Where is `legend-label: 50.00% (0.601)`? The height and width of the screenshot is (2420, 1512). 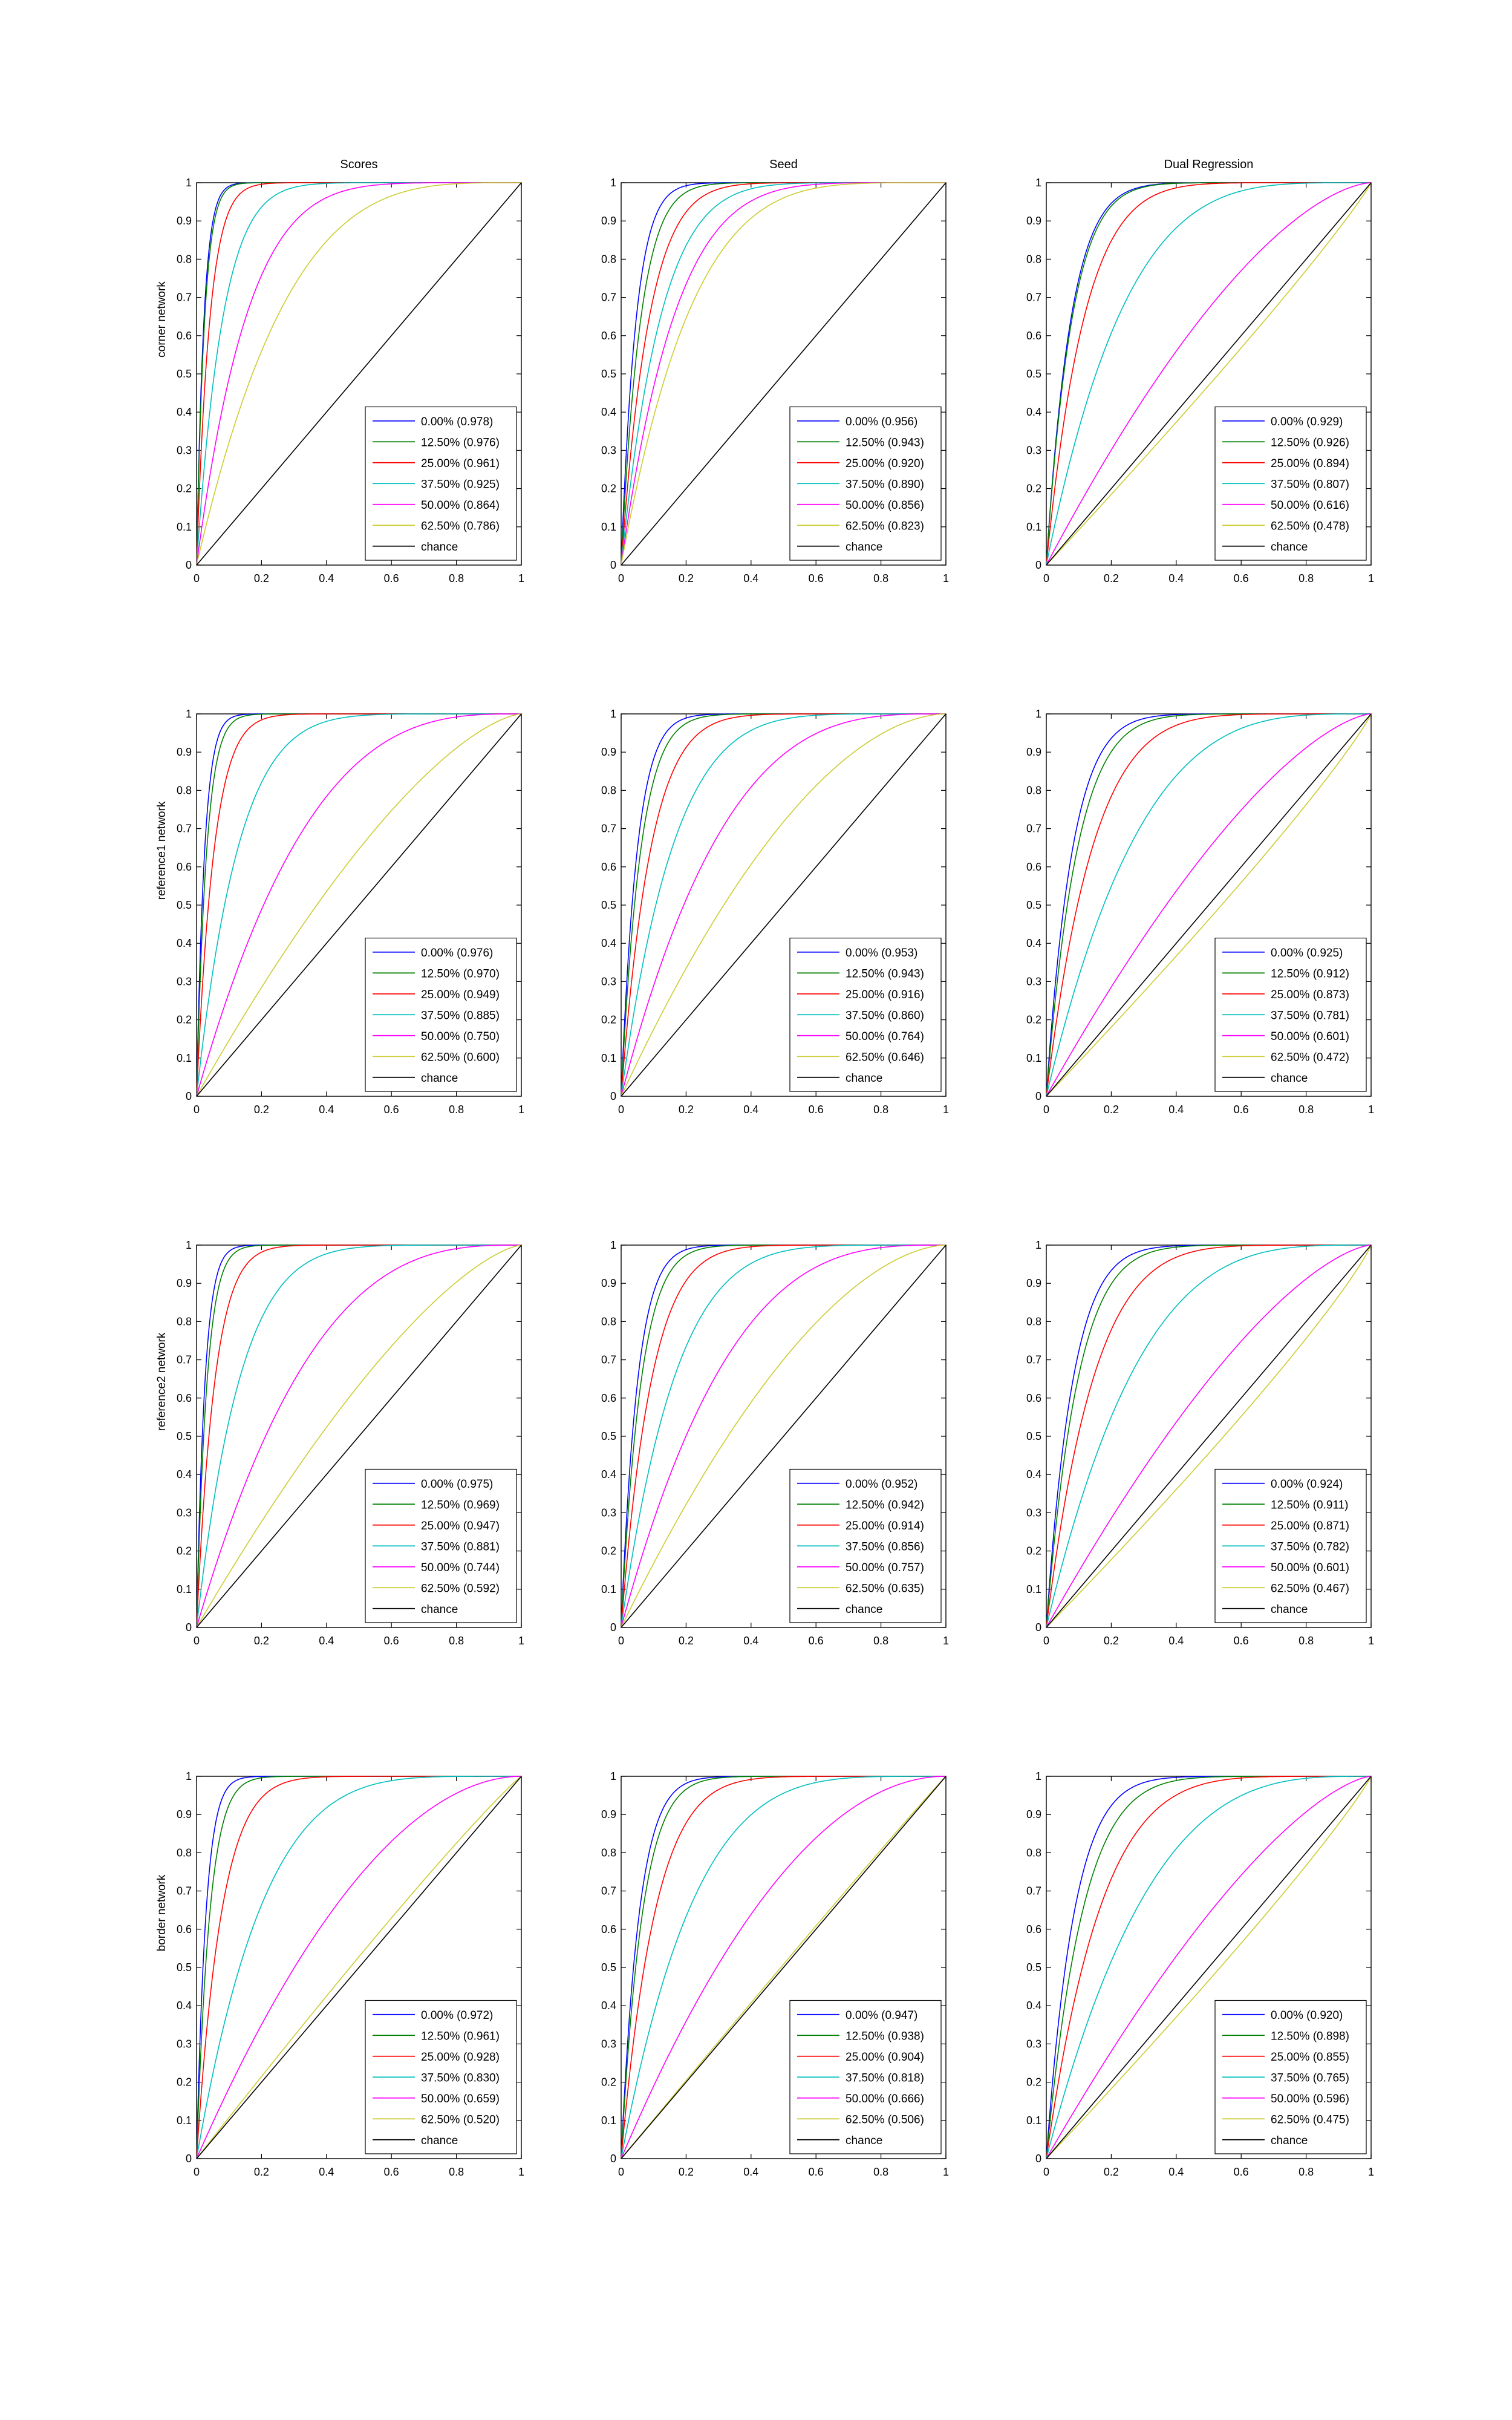 legend-label: 50.00% (0.601) is located at coordinates (1310, 1036).